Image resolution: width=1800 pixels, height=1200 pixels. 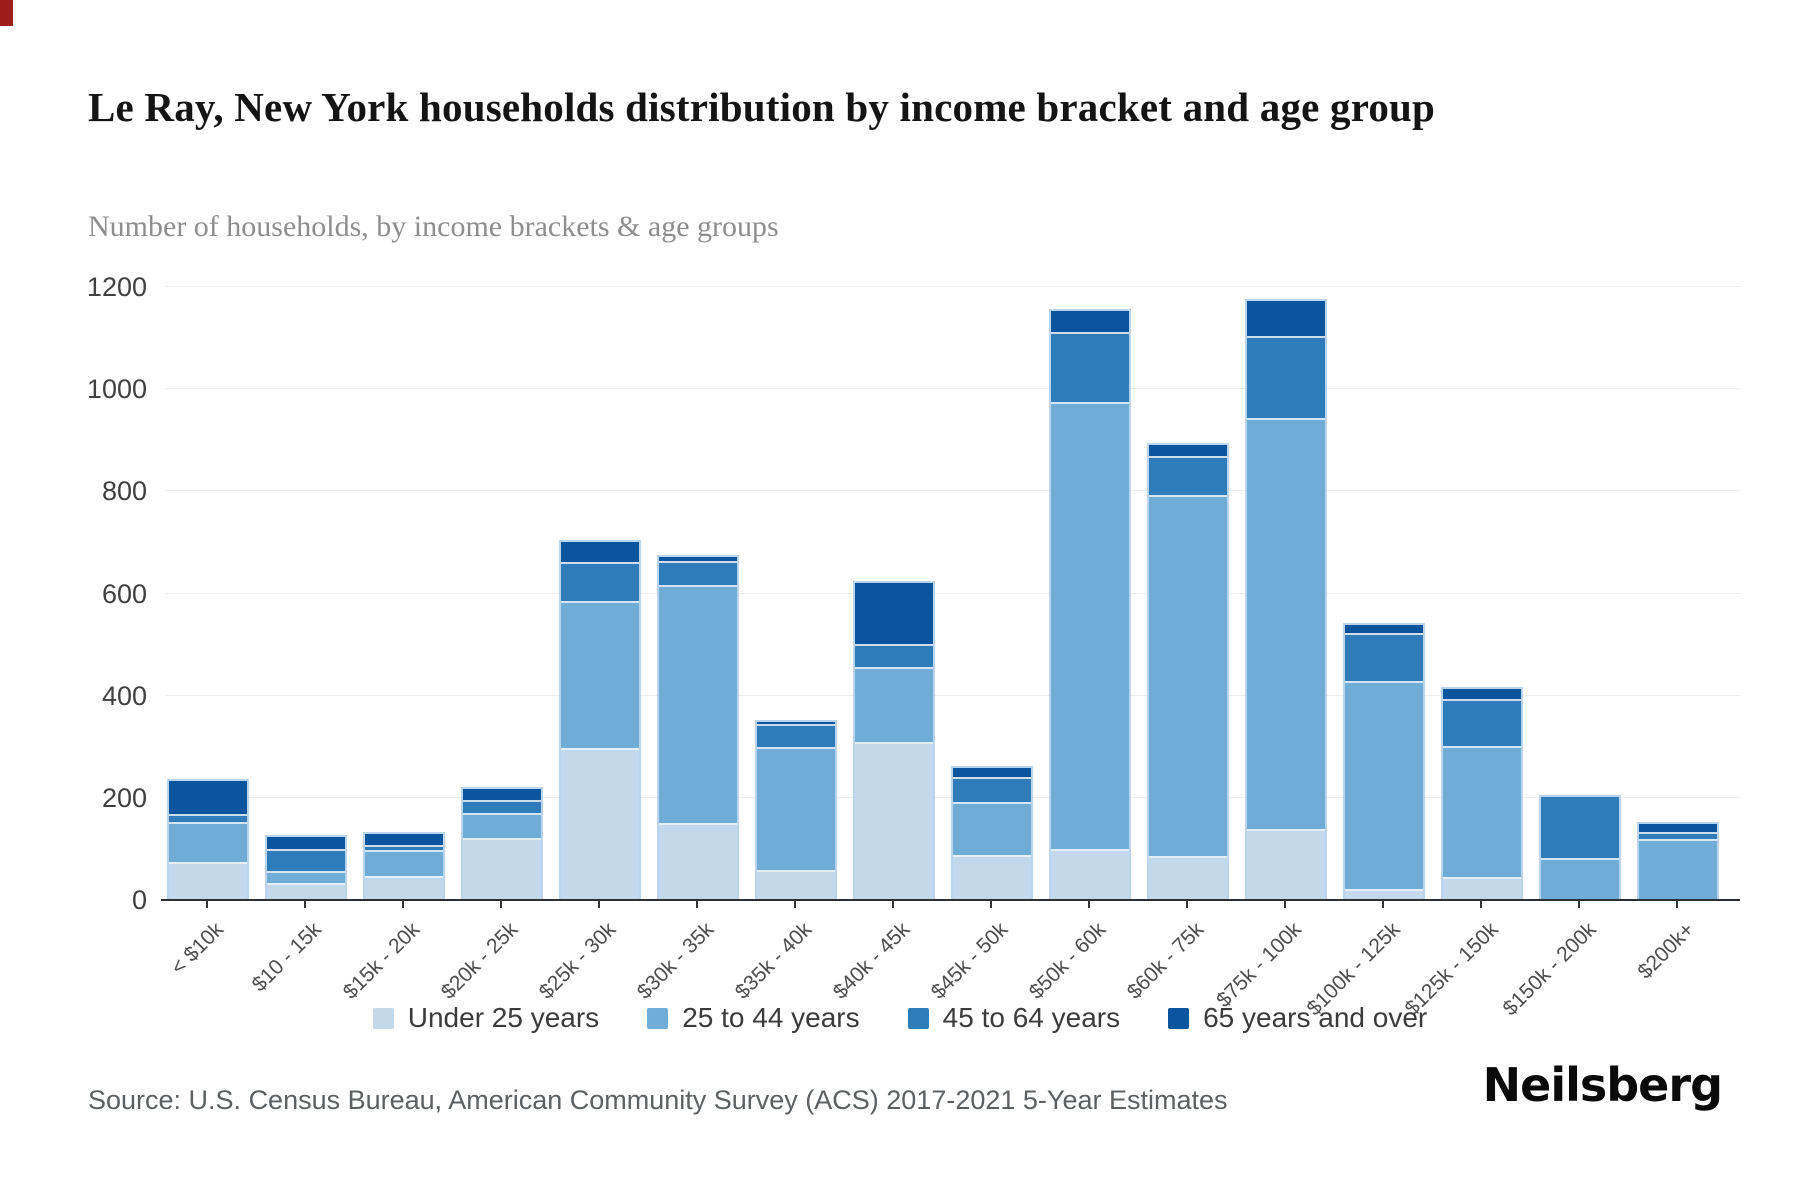 I want to click on bar-$200k+, so click(x=1678, y=860).